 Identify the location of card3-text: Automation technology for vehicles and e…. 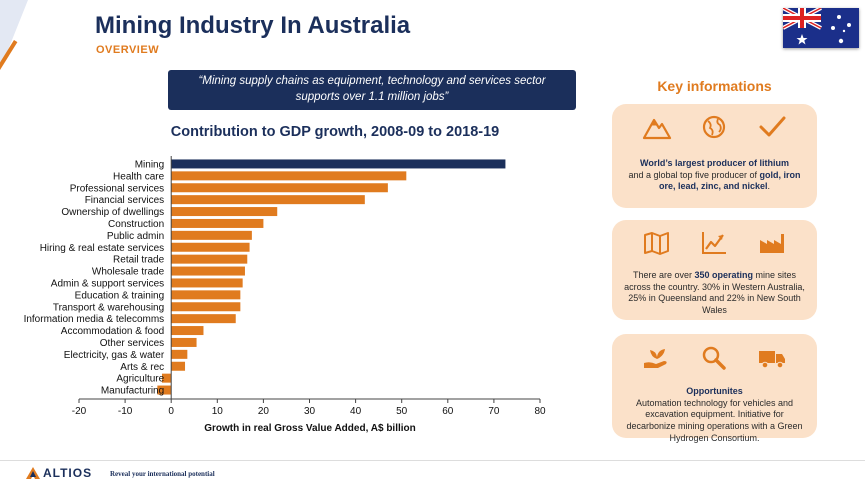
(714, 420).